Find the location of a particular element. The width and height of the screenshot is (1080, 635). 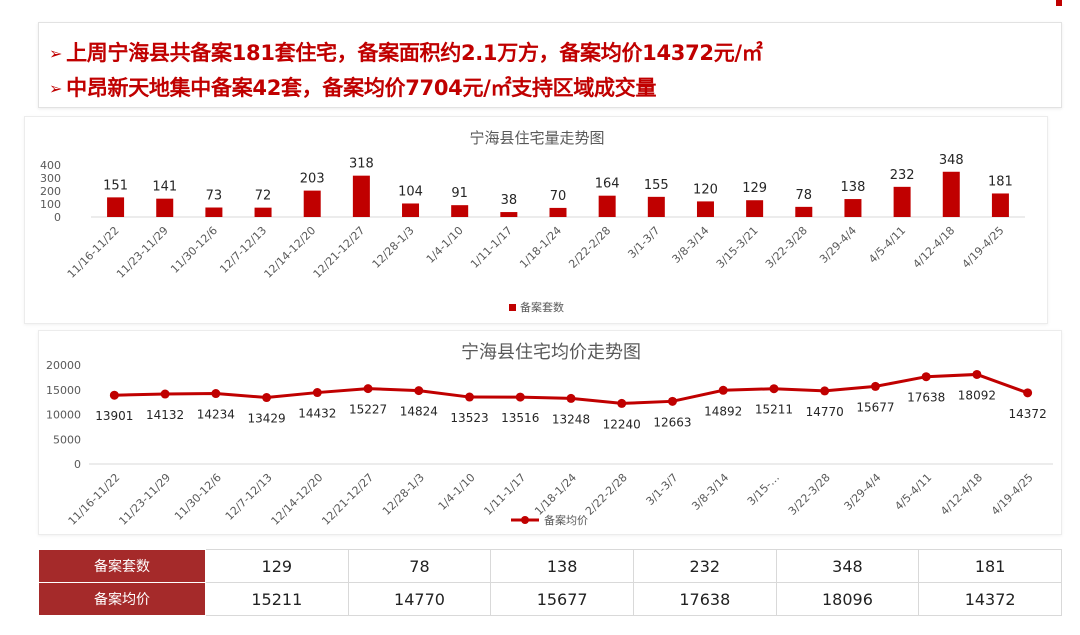

point-value-label: 12663 is located at coordinates (672, 422).